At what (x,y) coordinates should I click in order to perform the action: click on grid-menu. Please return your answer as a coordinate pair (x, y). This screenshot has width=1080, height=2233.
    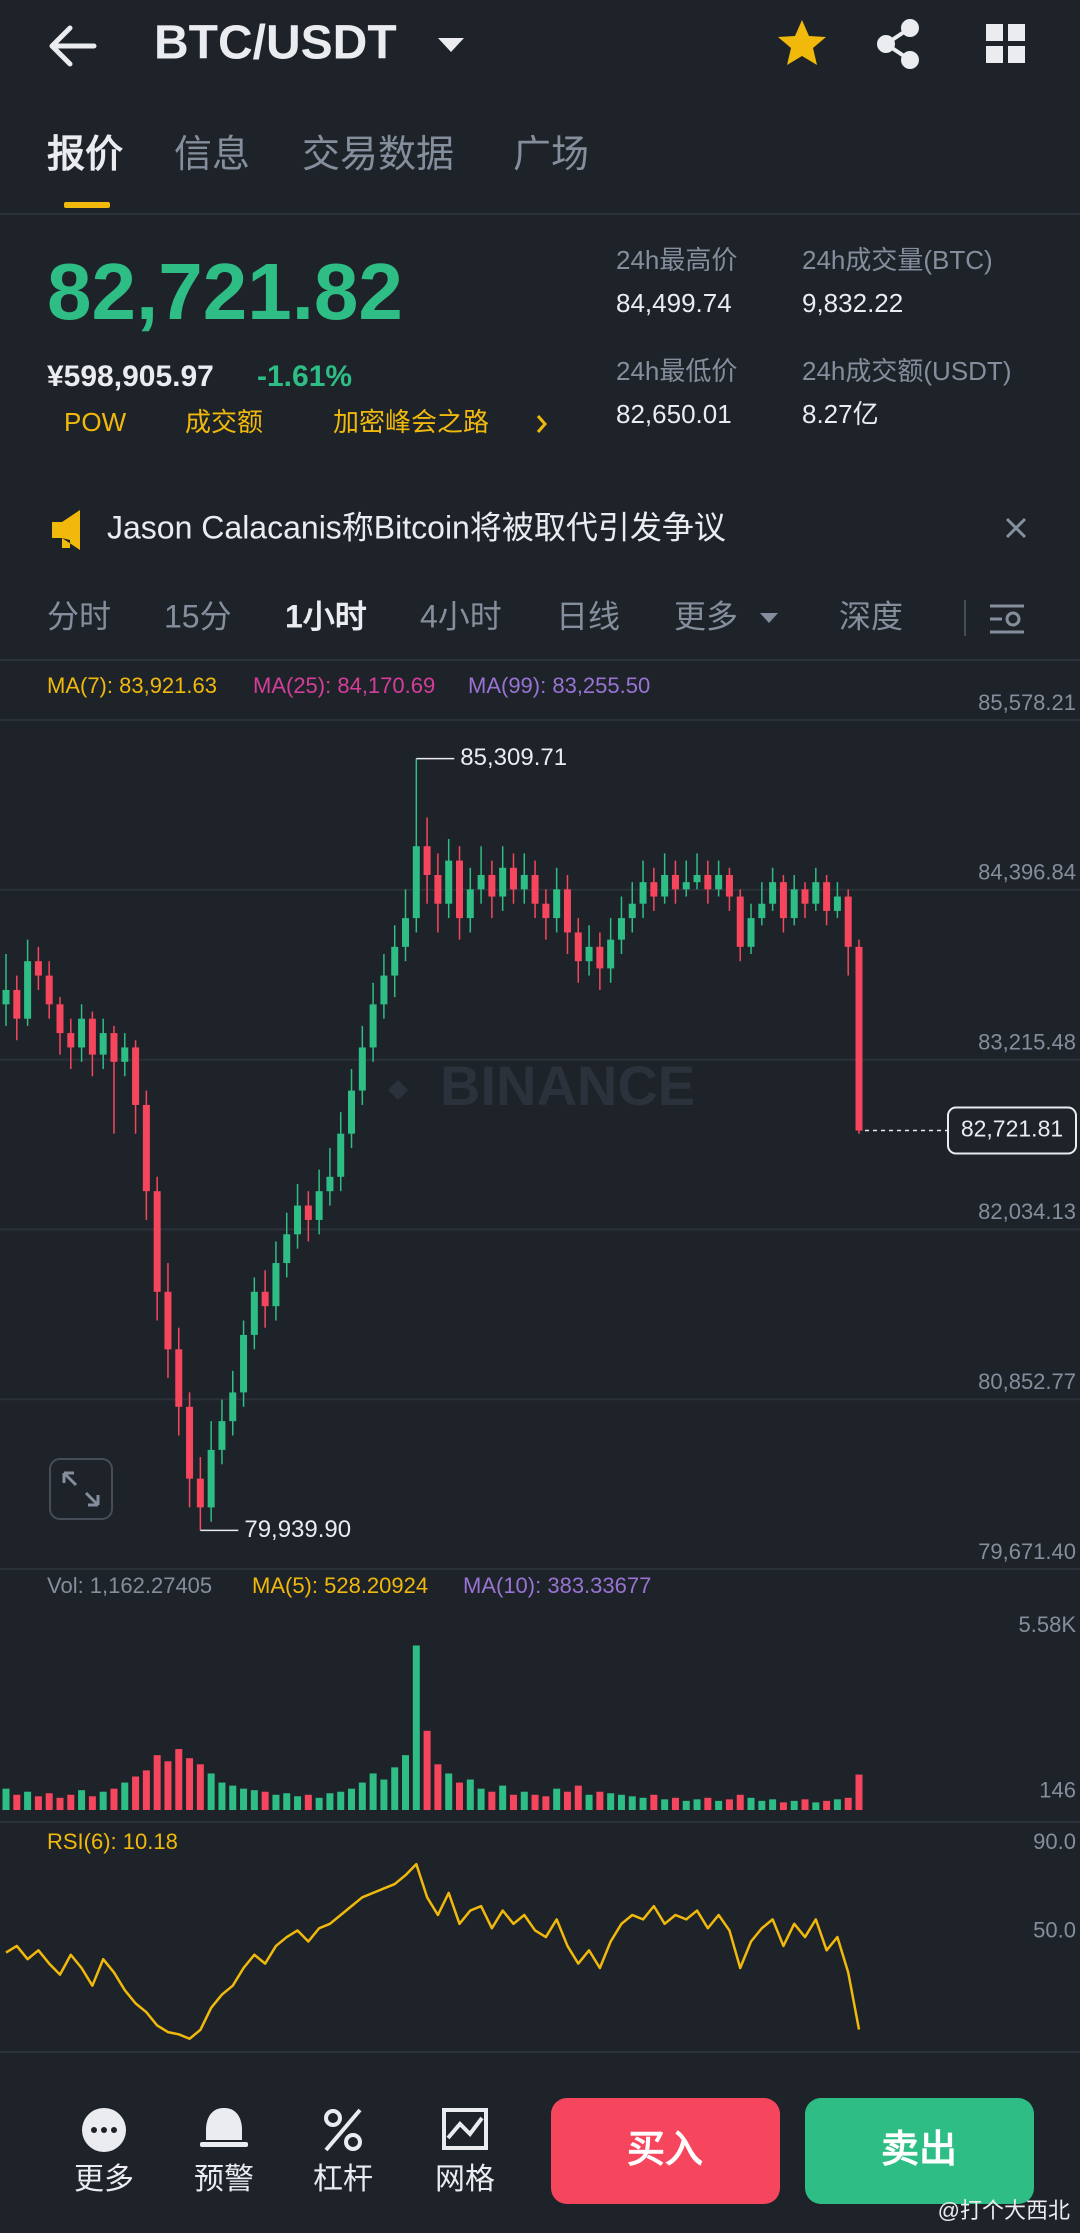
    Looking at the image, I should click on (1005, 43).